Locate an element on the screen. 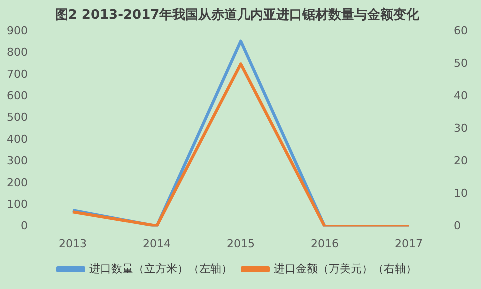 The height and width of the screenshot is (289, 481). y2-tick-label: 50 is located at coordinates (461, 63).